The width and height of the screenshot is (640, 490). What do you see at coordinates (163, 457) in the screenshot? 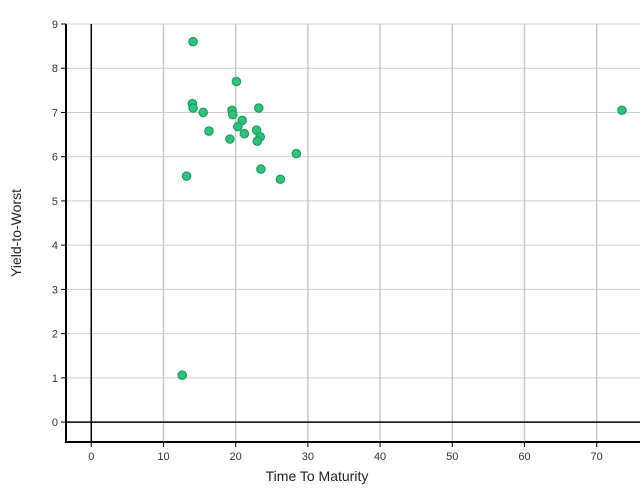
I see `x-tick-label: 10` at bounding box center [163, 457].